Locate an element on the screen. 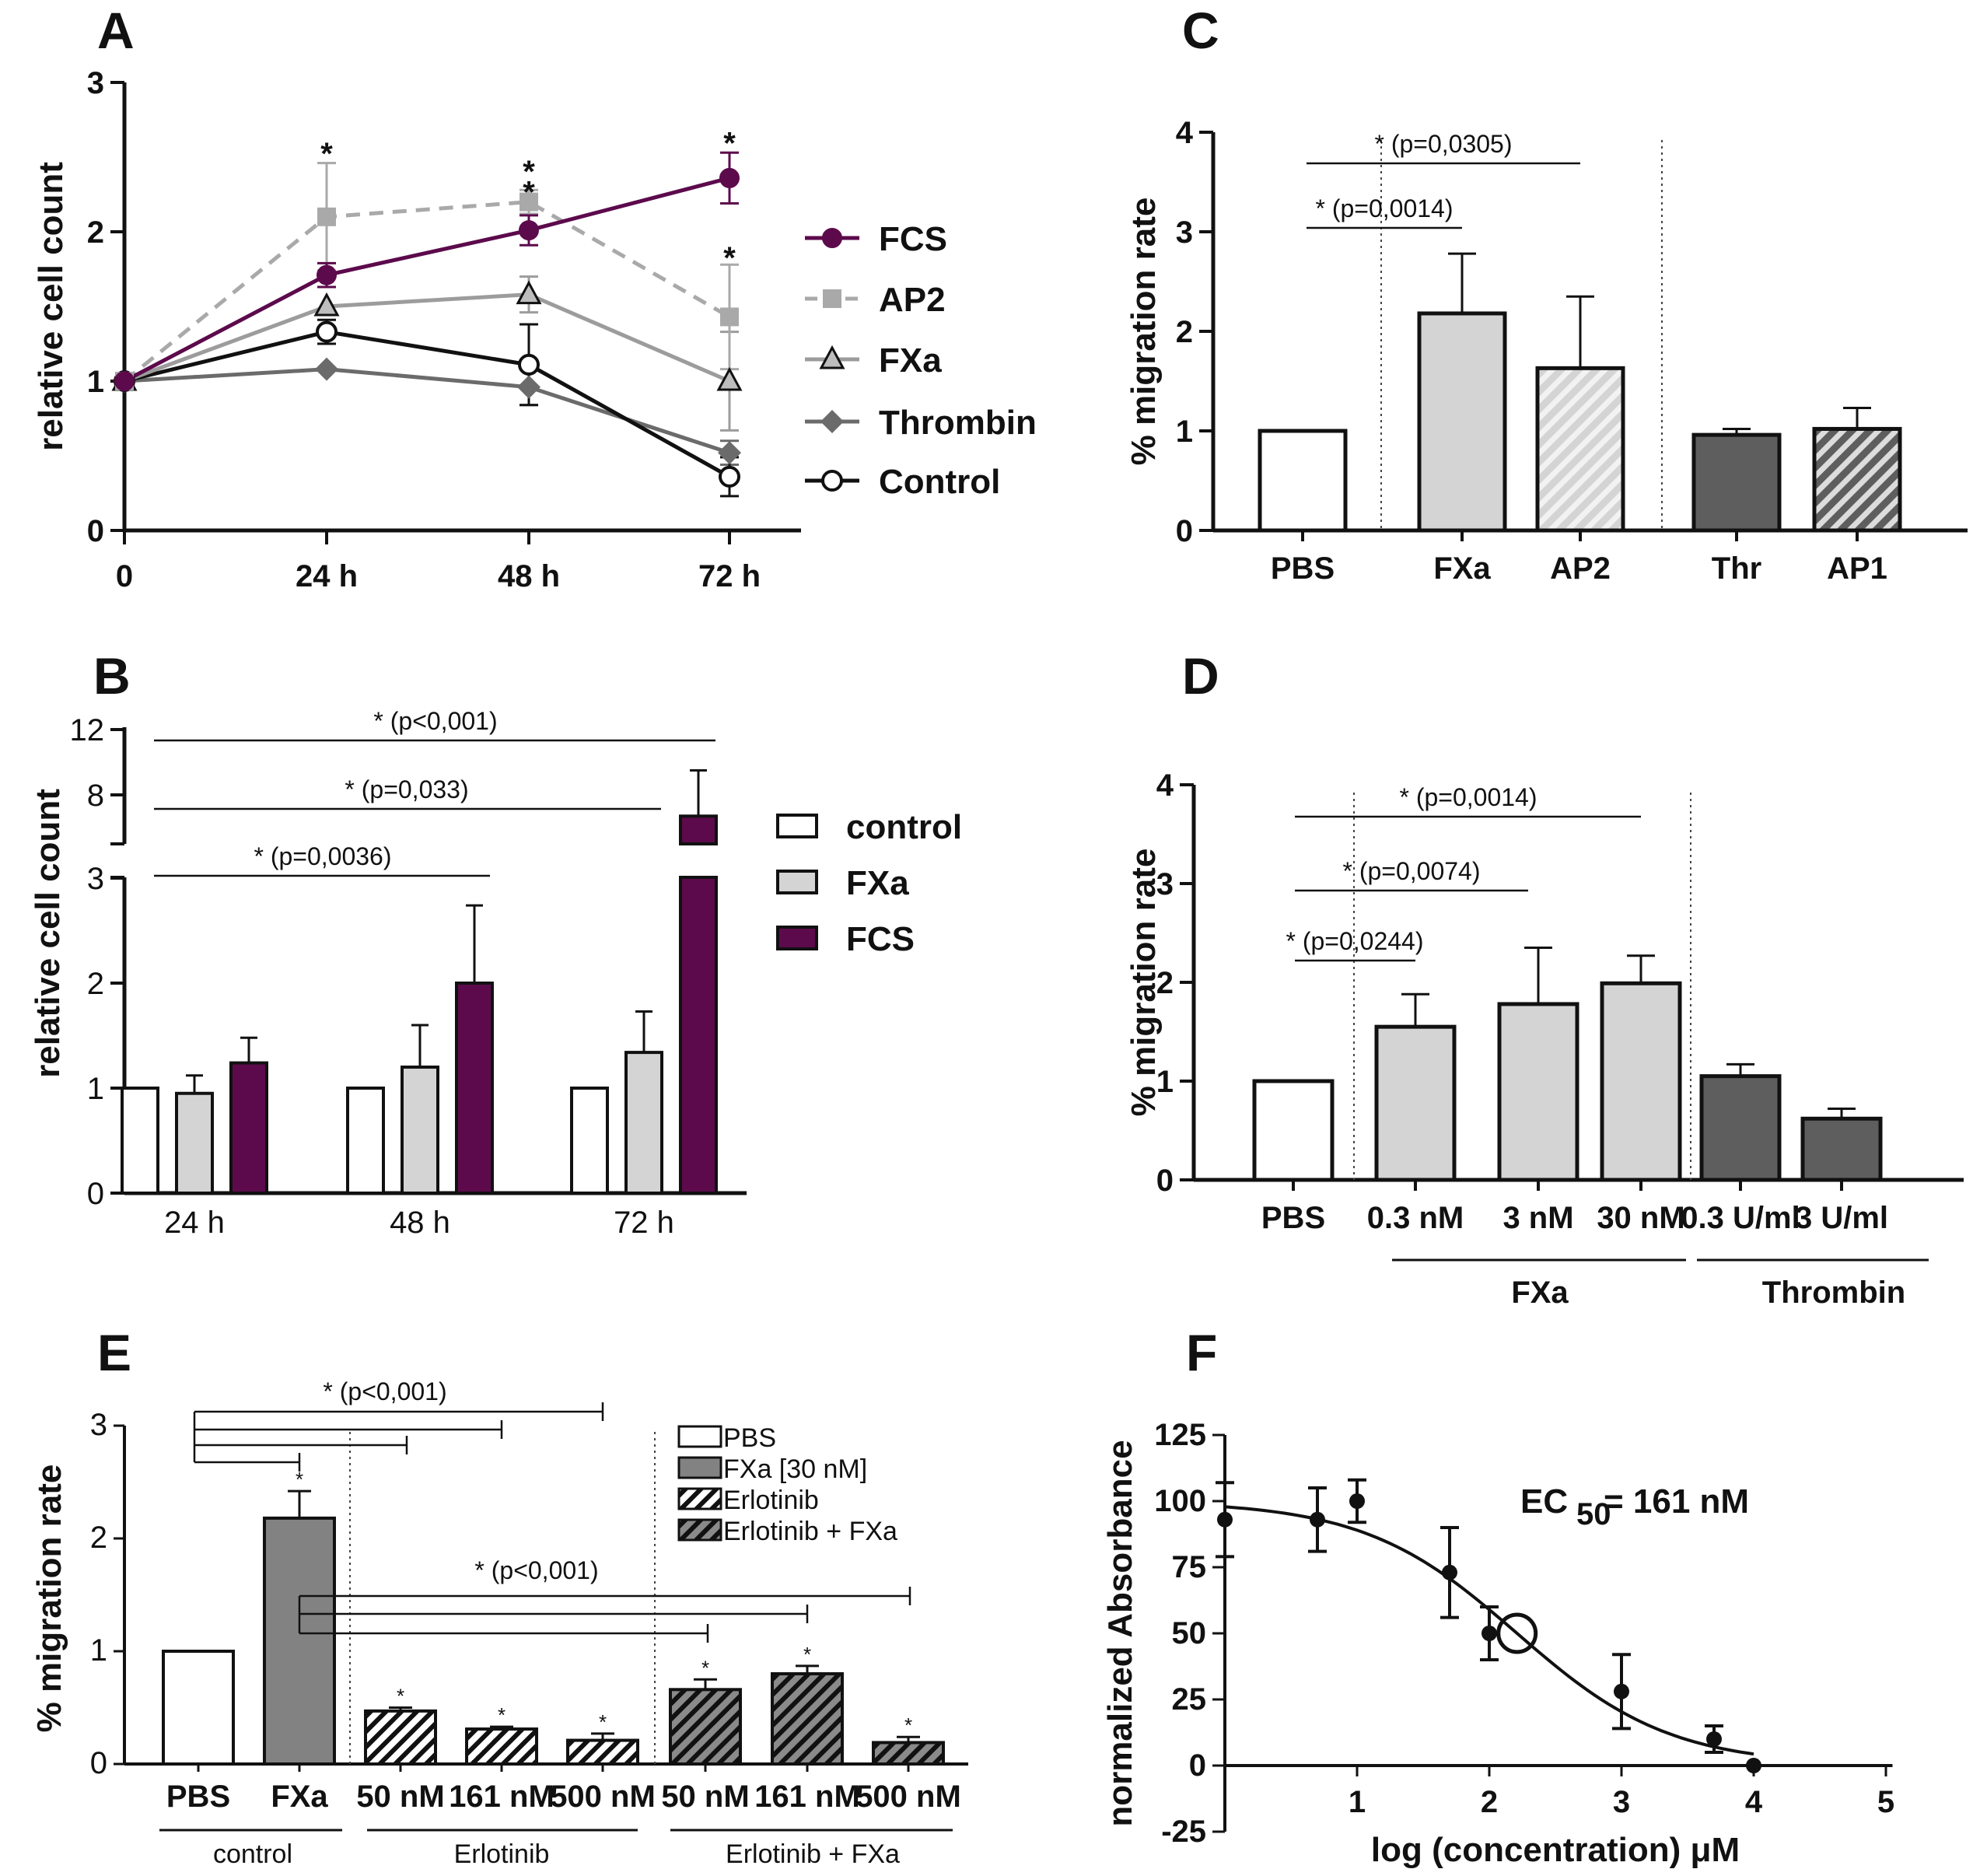  panel-c-x-tick-label: FXa is located at coordinates (1462, 568).